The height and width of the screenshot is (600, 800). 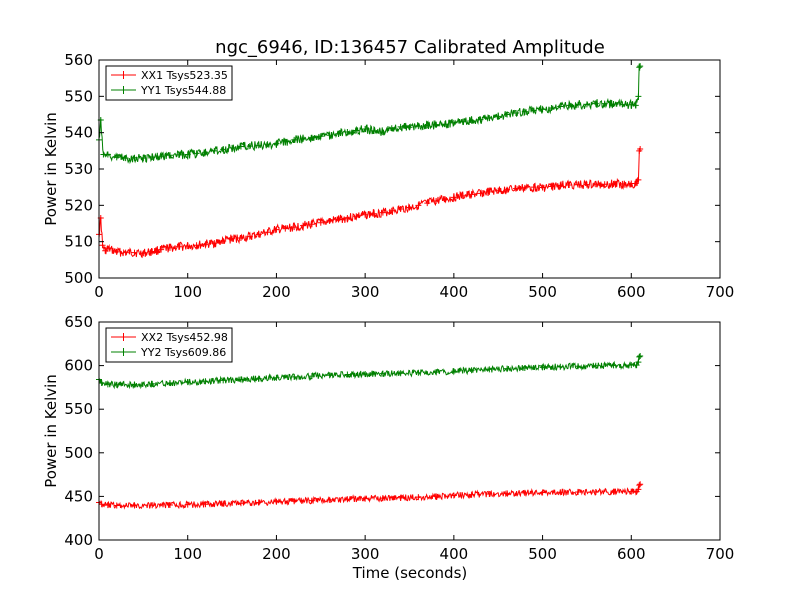 I want to click on bottom-plot-x-axis-label: Time (seconds), so click(x=410, y=573).